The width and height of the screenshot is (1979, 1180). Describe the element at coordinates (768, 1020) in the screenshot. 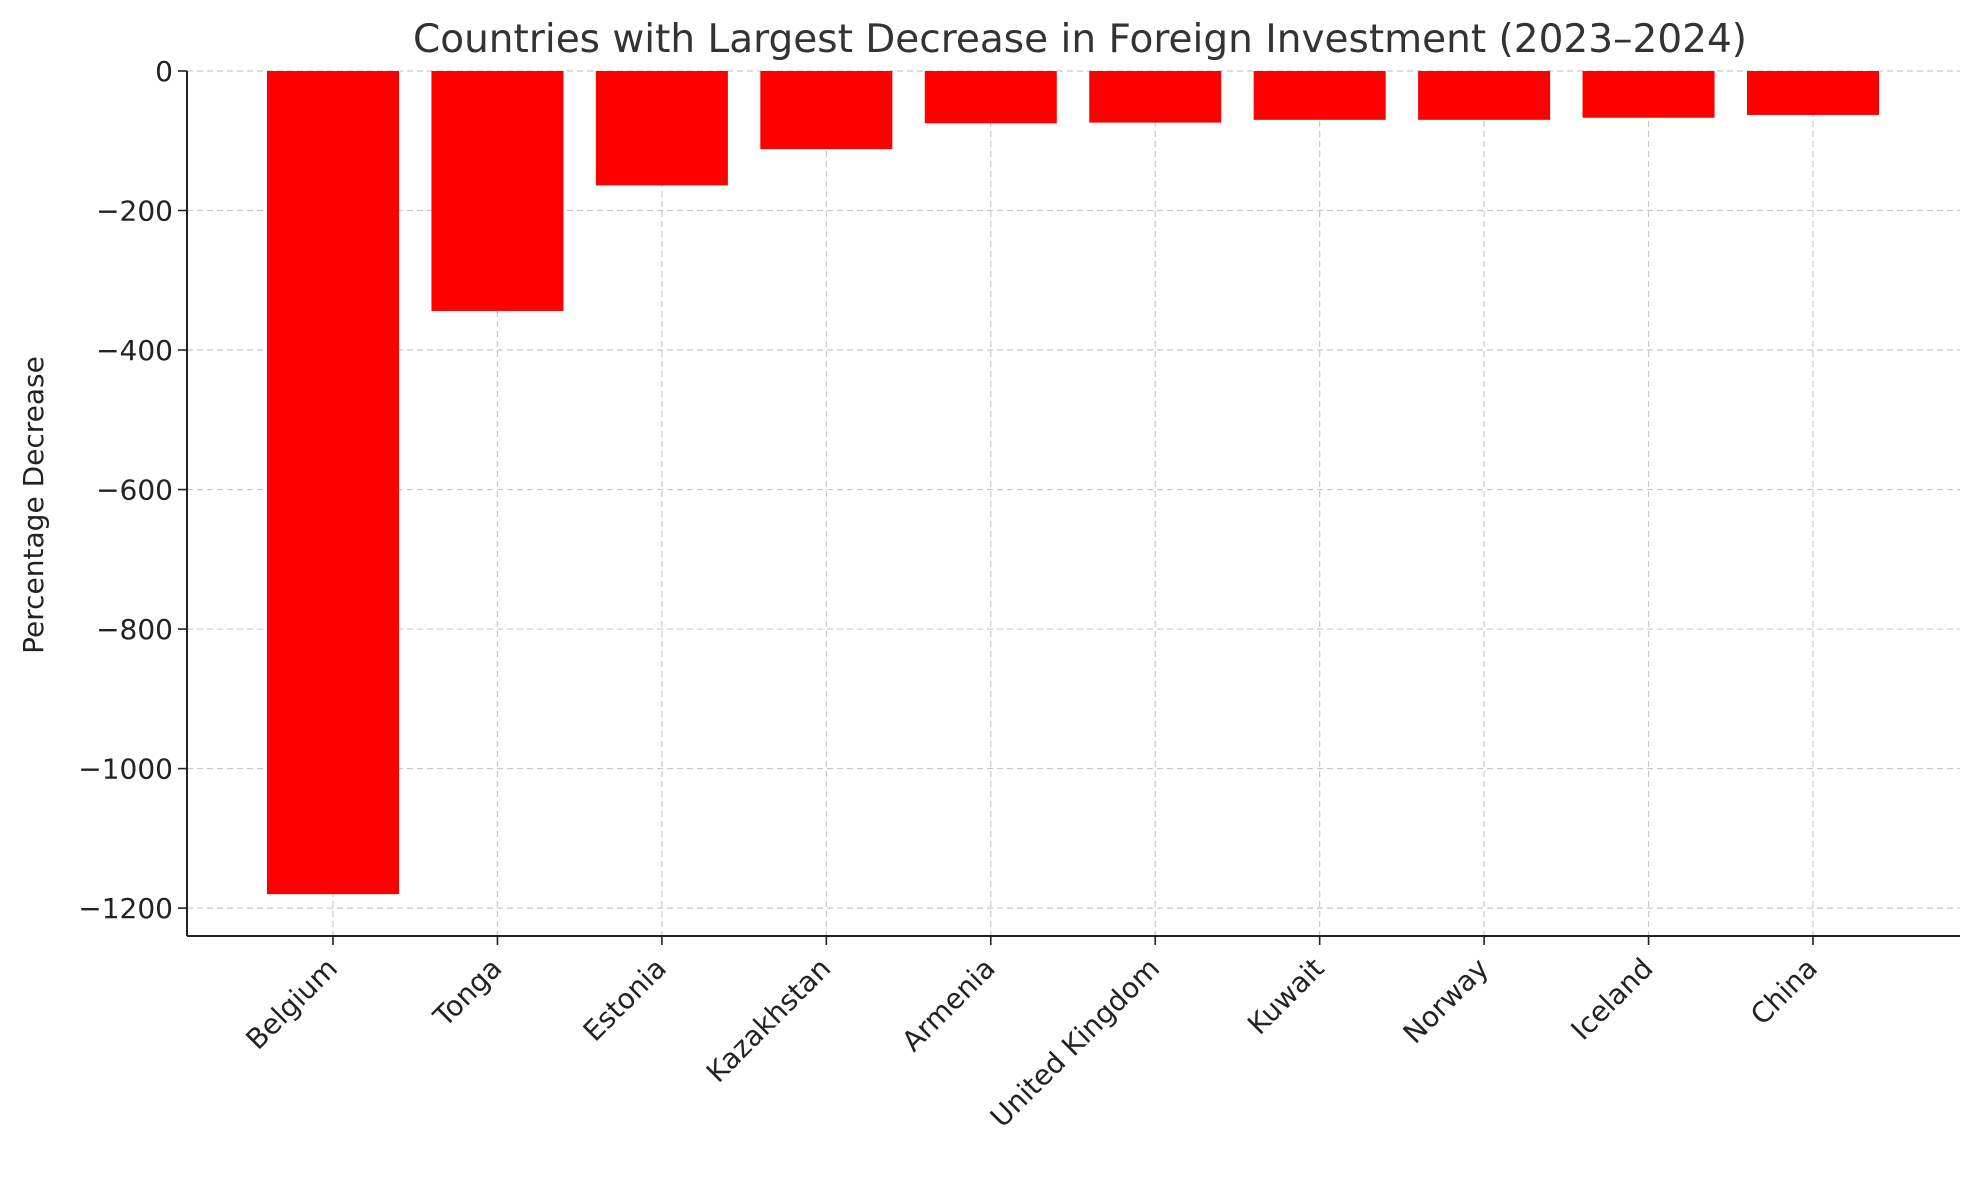

I see `x-tick-label: Kazakhstan` at that location.